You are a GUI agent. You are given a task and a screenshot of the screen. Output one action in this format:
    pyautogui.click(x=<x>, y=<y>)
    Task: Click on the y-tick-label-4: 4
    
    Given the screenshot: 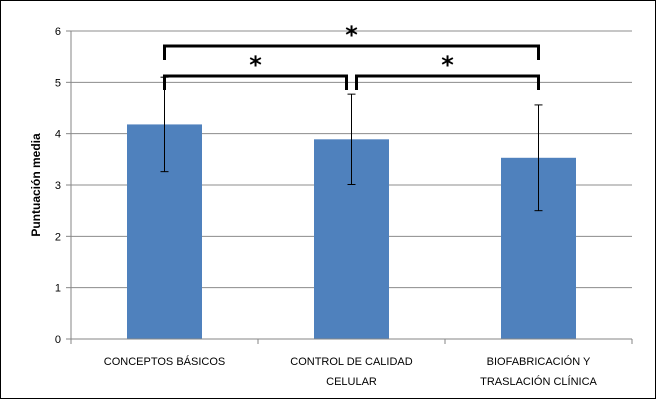 What is the action you would take?
    pyautogui.click(x=58, y=135)
    